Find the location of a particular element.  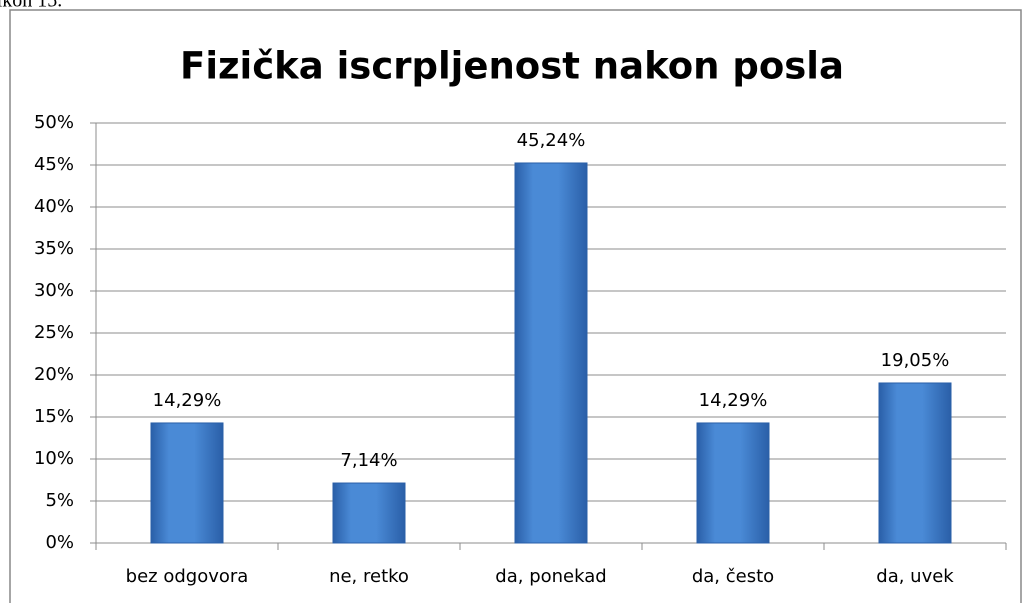

caption: Grafikon 15. is located at coordinates (31, 6).